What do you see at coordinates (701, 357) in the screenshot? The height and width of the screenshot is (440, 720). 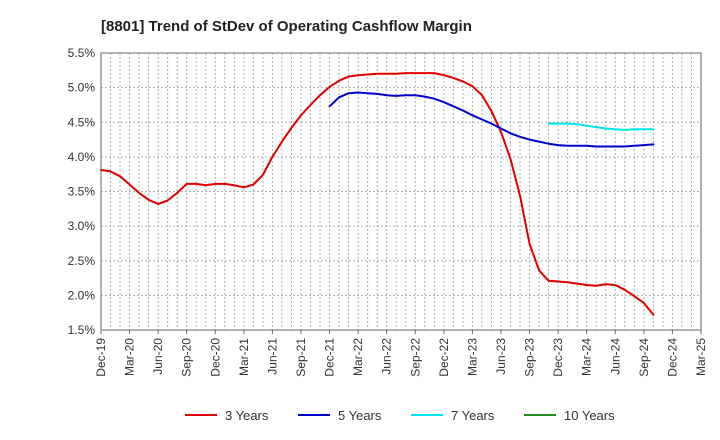 I see `x-tick-label: Mar-25` at bounding box center [701, 357].